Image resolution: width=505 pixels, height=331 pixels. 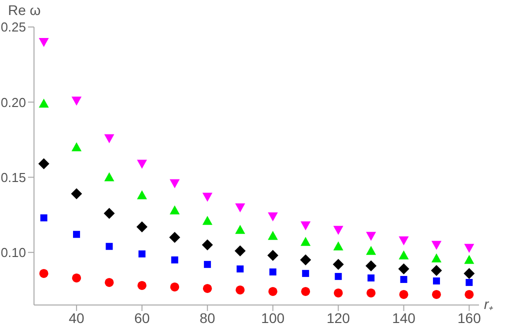 What do you see at coordinates (24, 10) in the screenshot?
I see `y-axis-title: Re ω` at bounding box center [24, 10].